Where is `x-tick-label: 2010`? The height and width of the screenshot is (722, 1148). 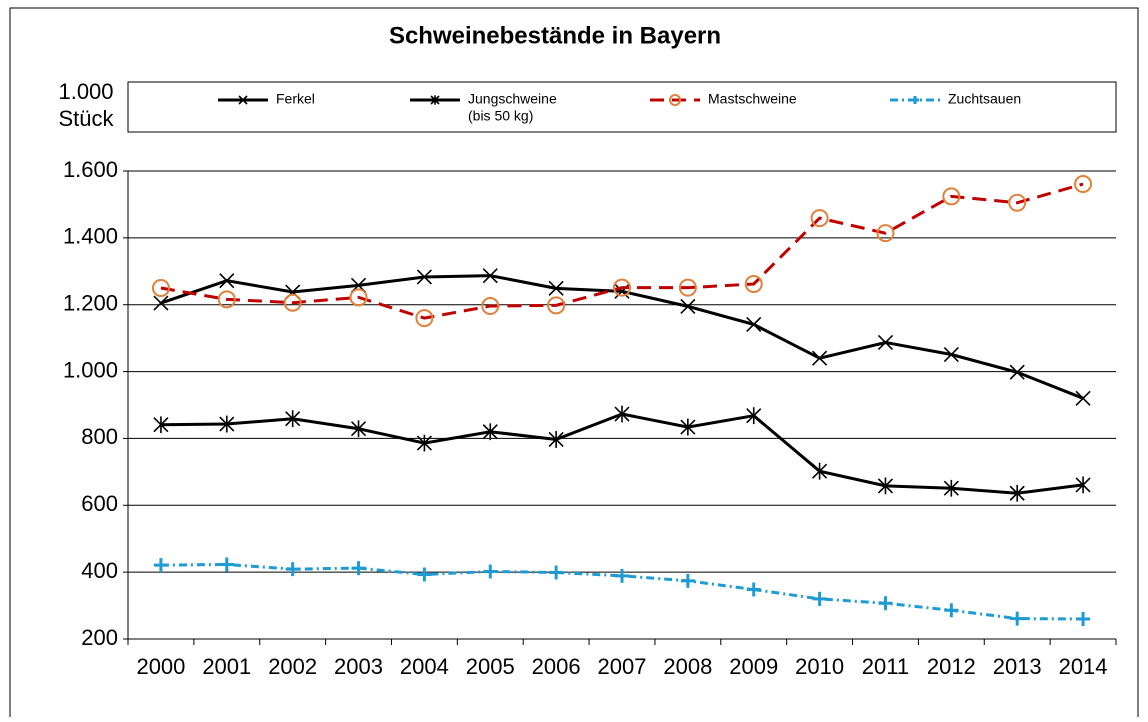 x-tick-label: 2010 is located at coordinates (819, 666).